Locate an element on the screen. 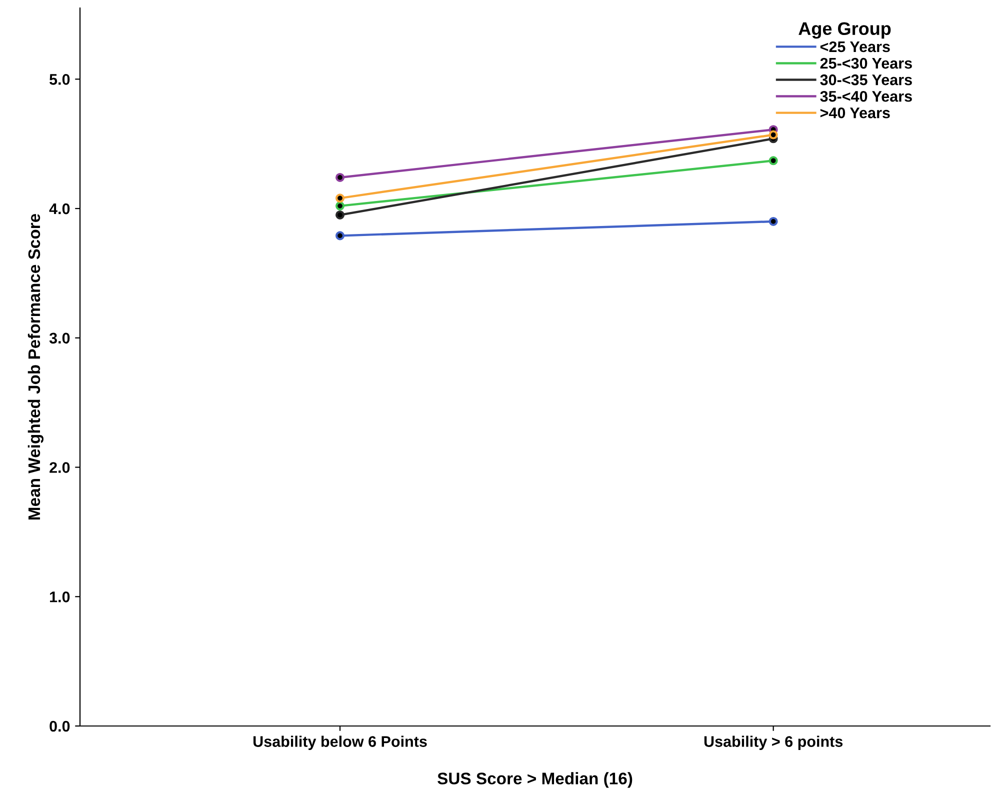  x-tick-label: Usability below 6 Points is located at coordinates (340, 743).